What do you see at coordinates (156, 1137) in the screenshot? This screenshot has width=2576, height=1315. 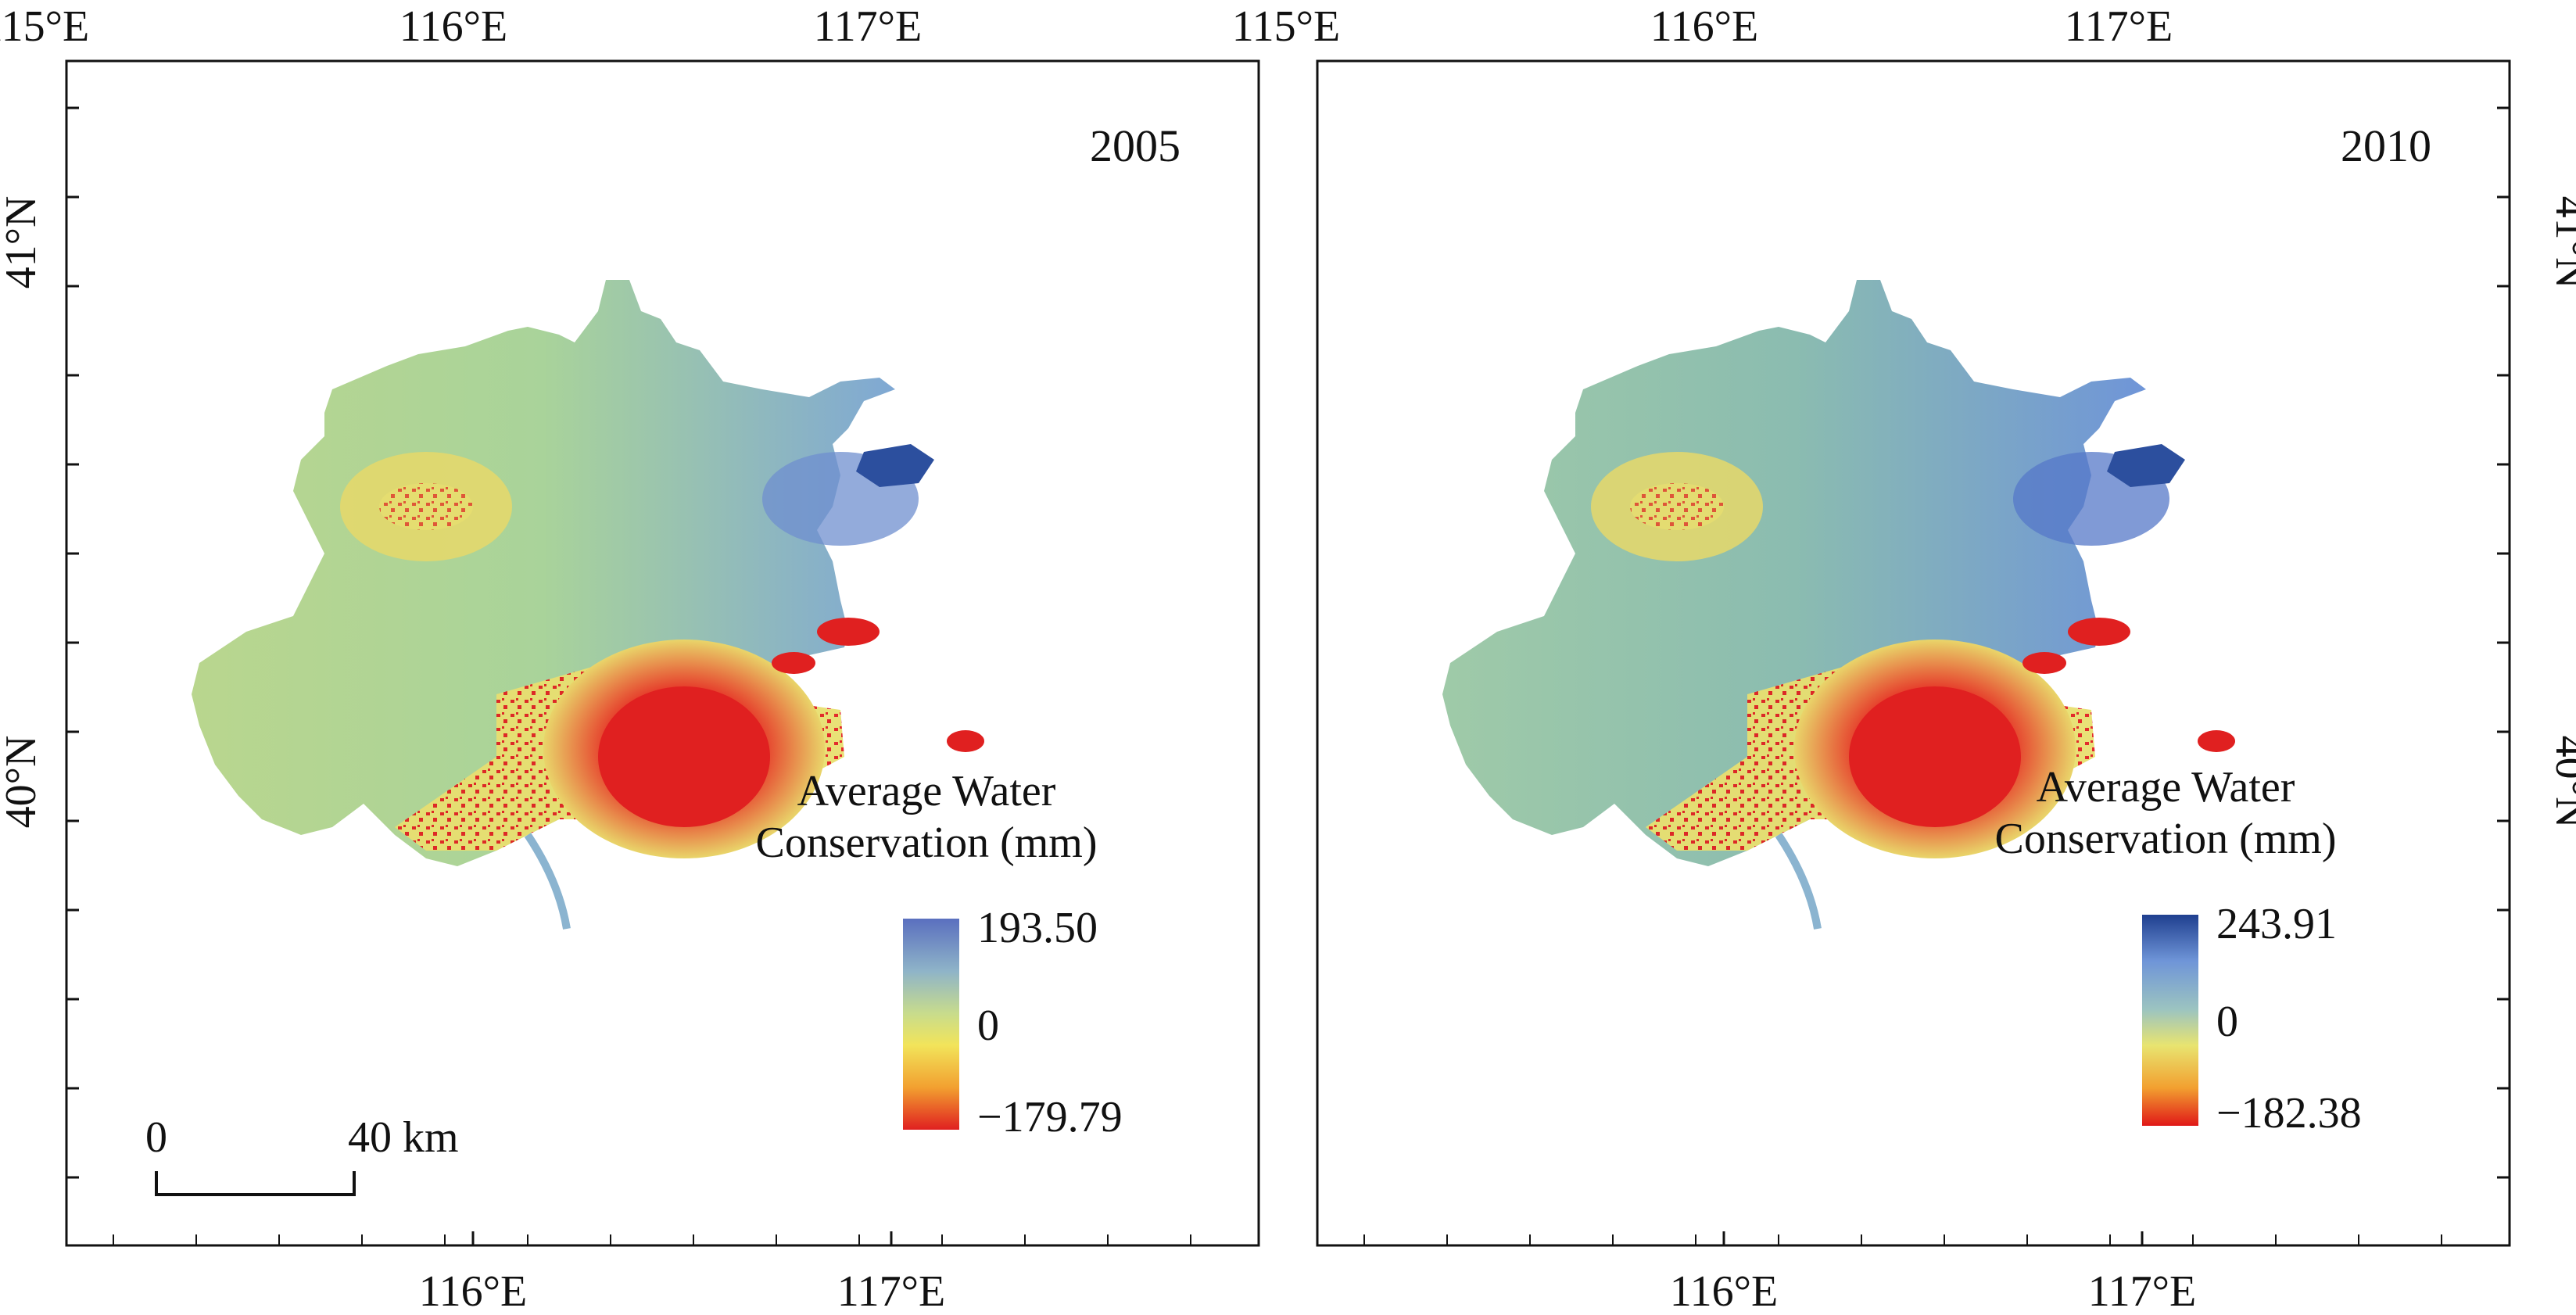 I see `scalebar-start-label: 0` at bounding box center [156, 1137].